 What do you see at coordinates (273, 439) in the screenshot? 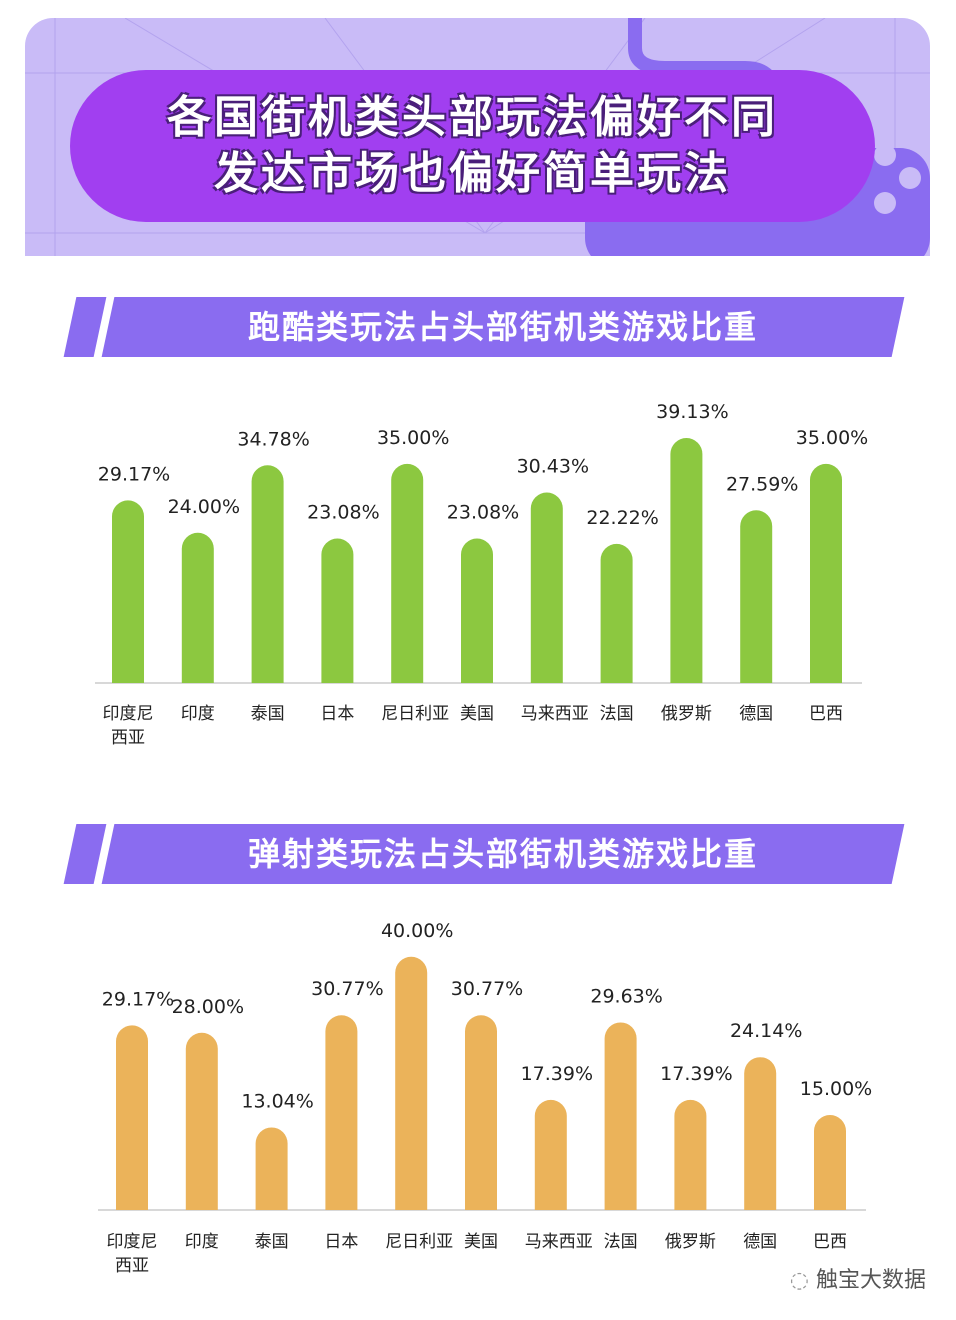
I see `data-label: 34.78%` at bounding box center [273, 439].